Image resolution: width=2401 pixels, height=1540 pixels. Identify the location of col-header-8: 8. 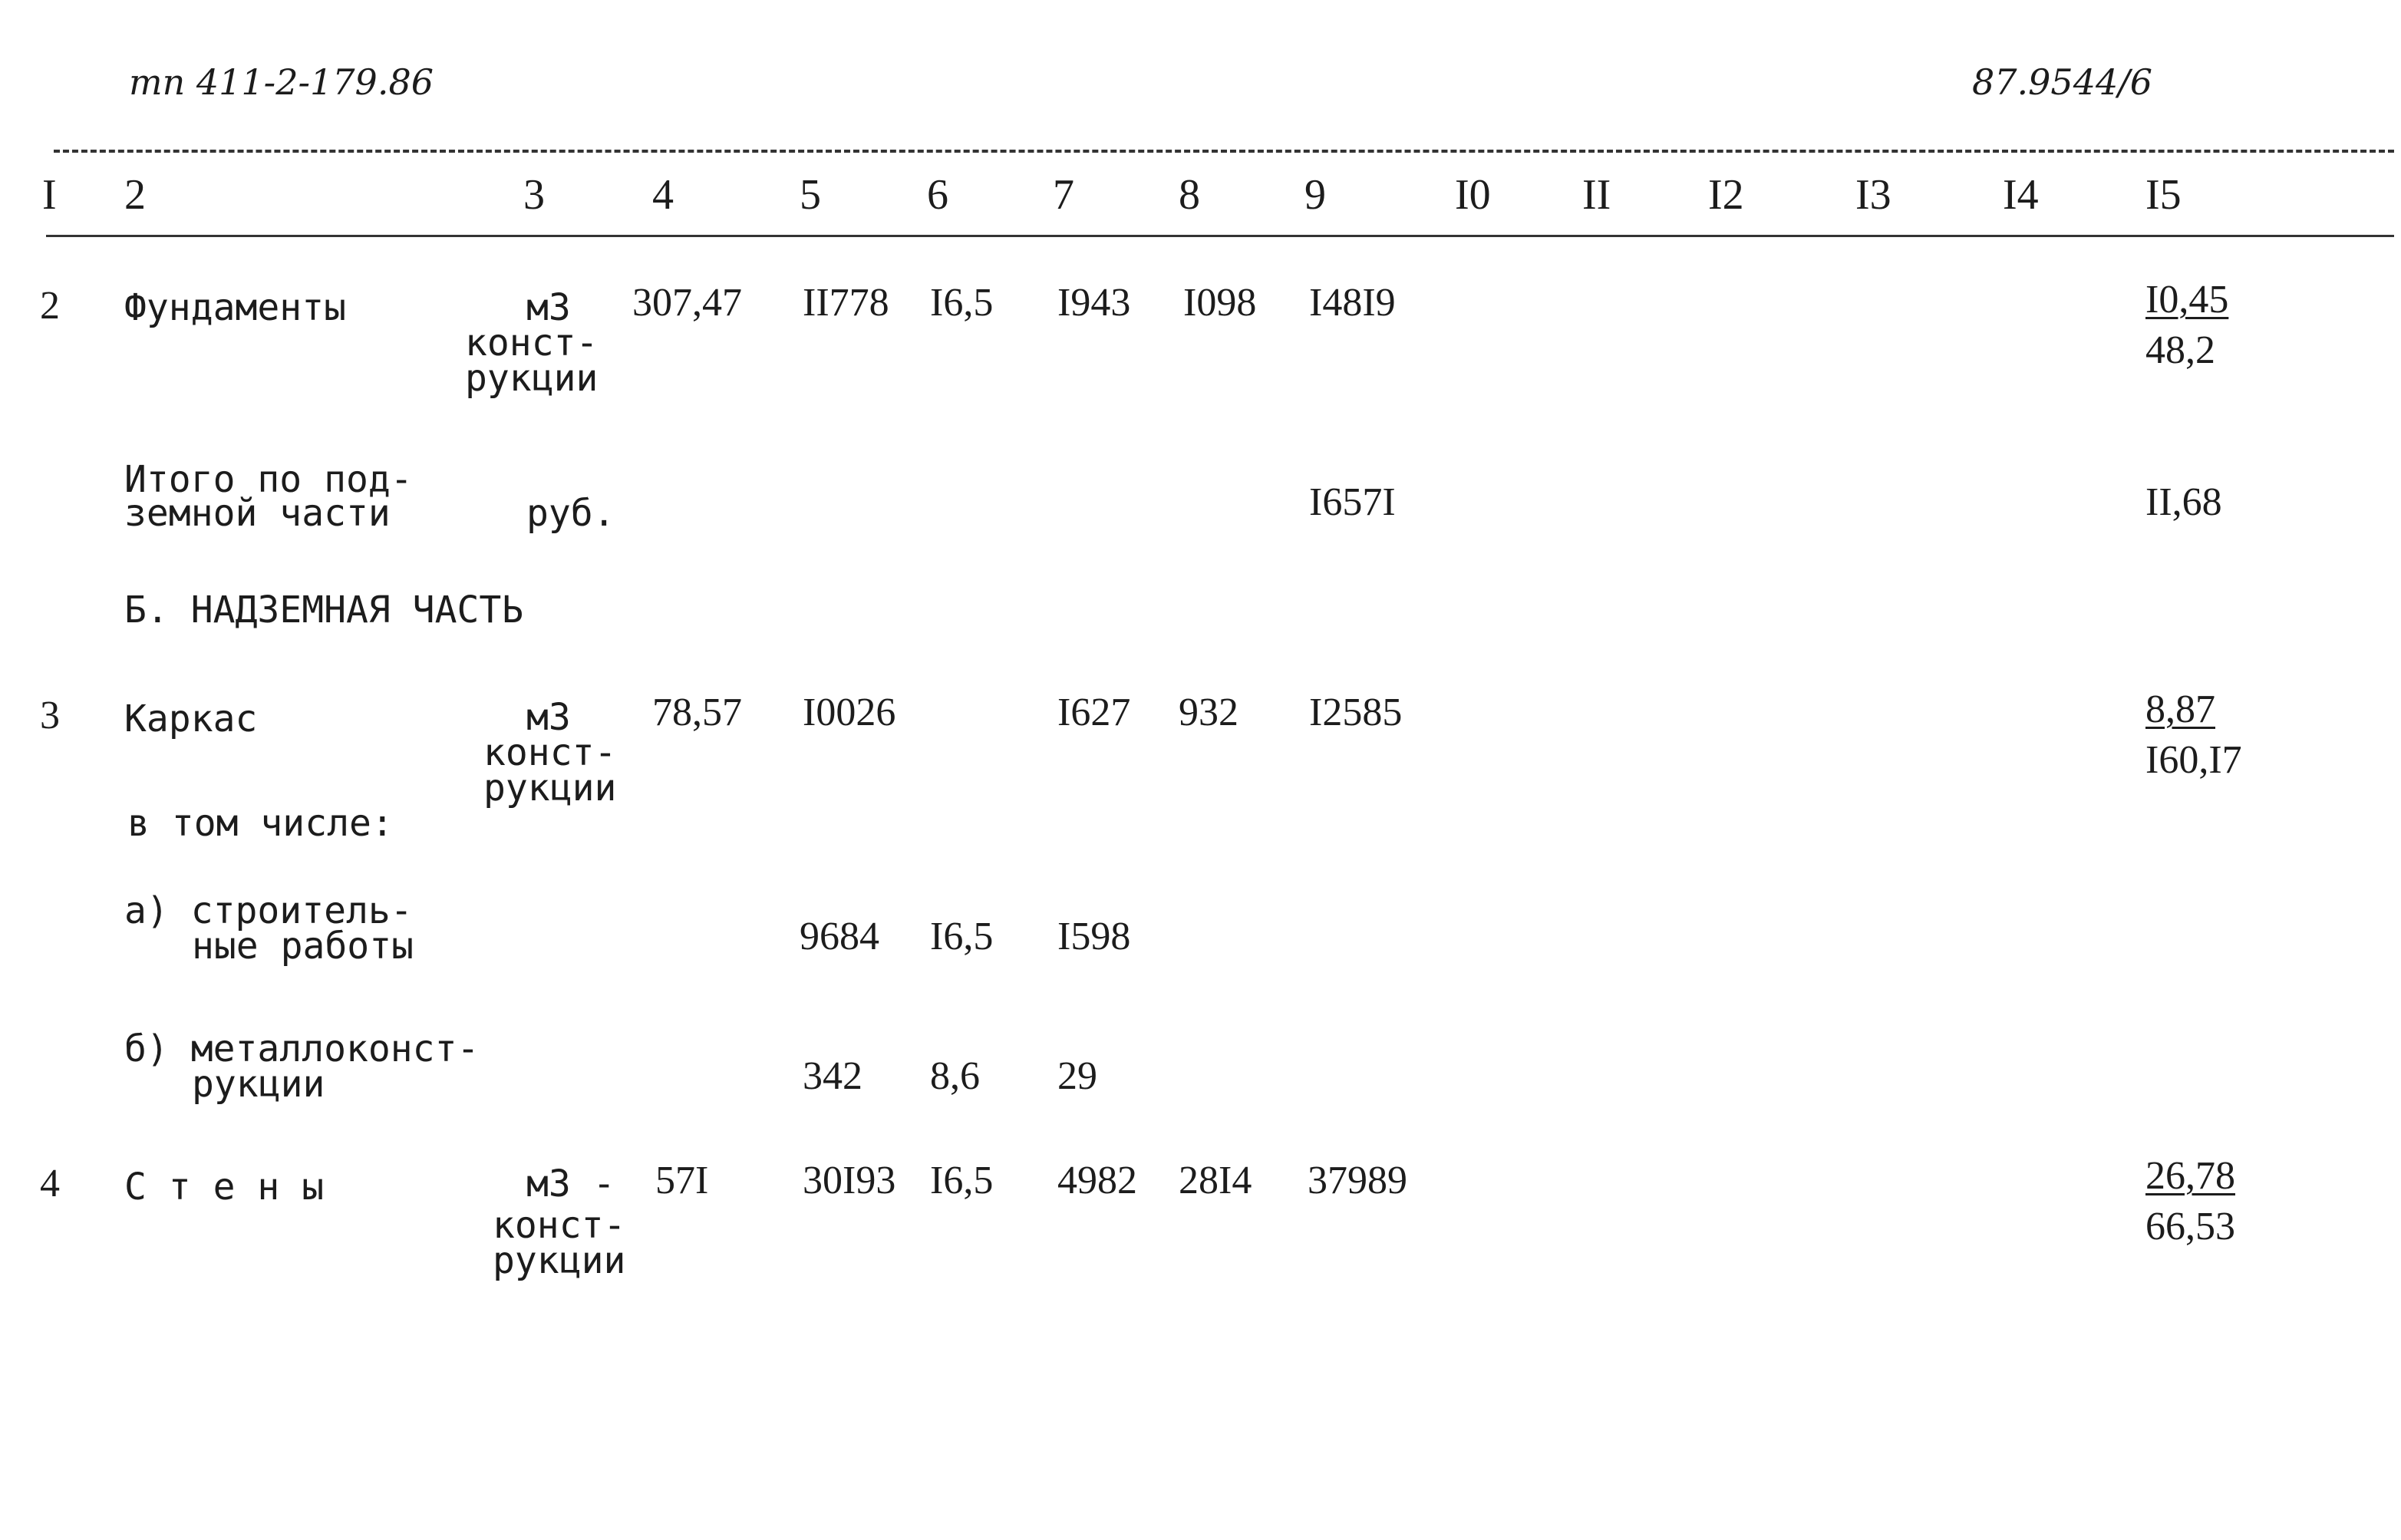
(1189, 195).